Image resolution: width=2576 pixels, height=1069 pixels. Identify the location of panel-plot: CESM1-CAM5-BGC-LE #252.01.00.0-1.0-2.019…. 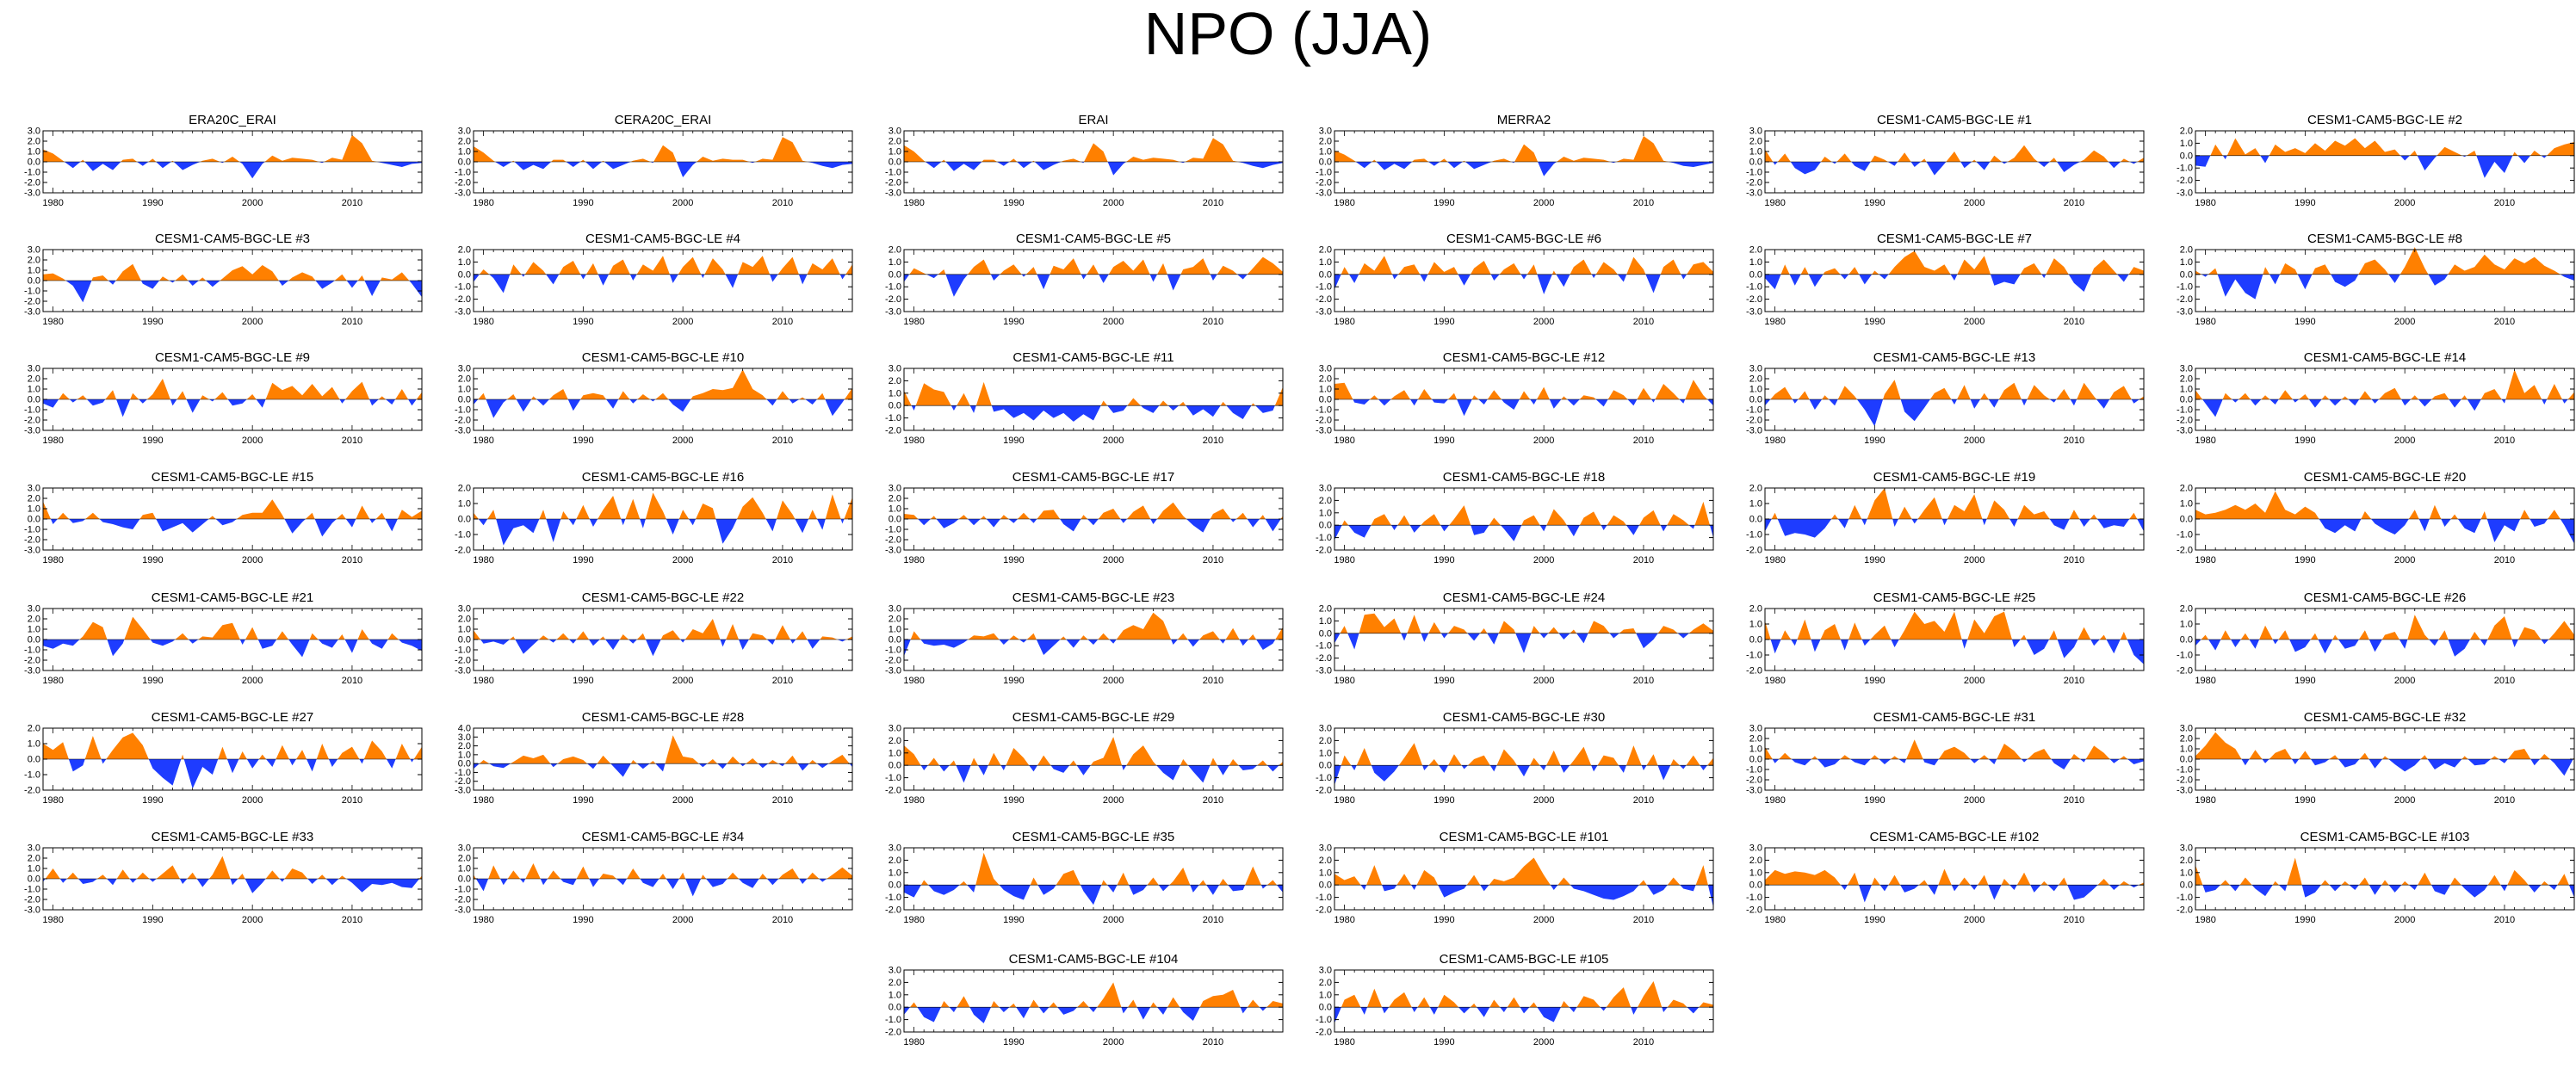
(1945, 638).